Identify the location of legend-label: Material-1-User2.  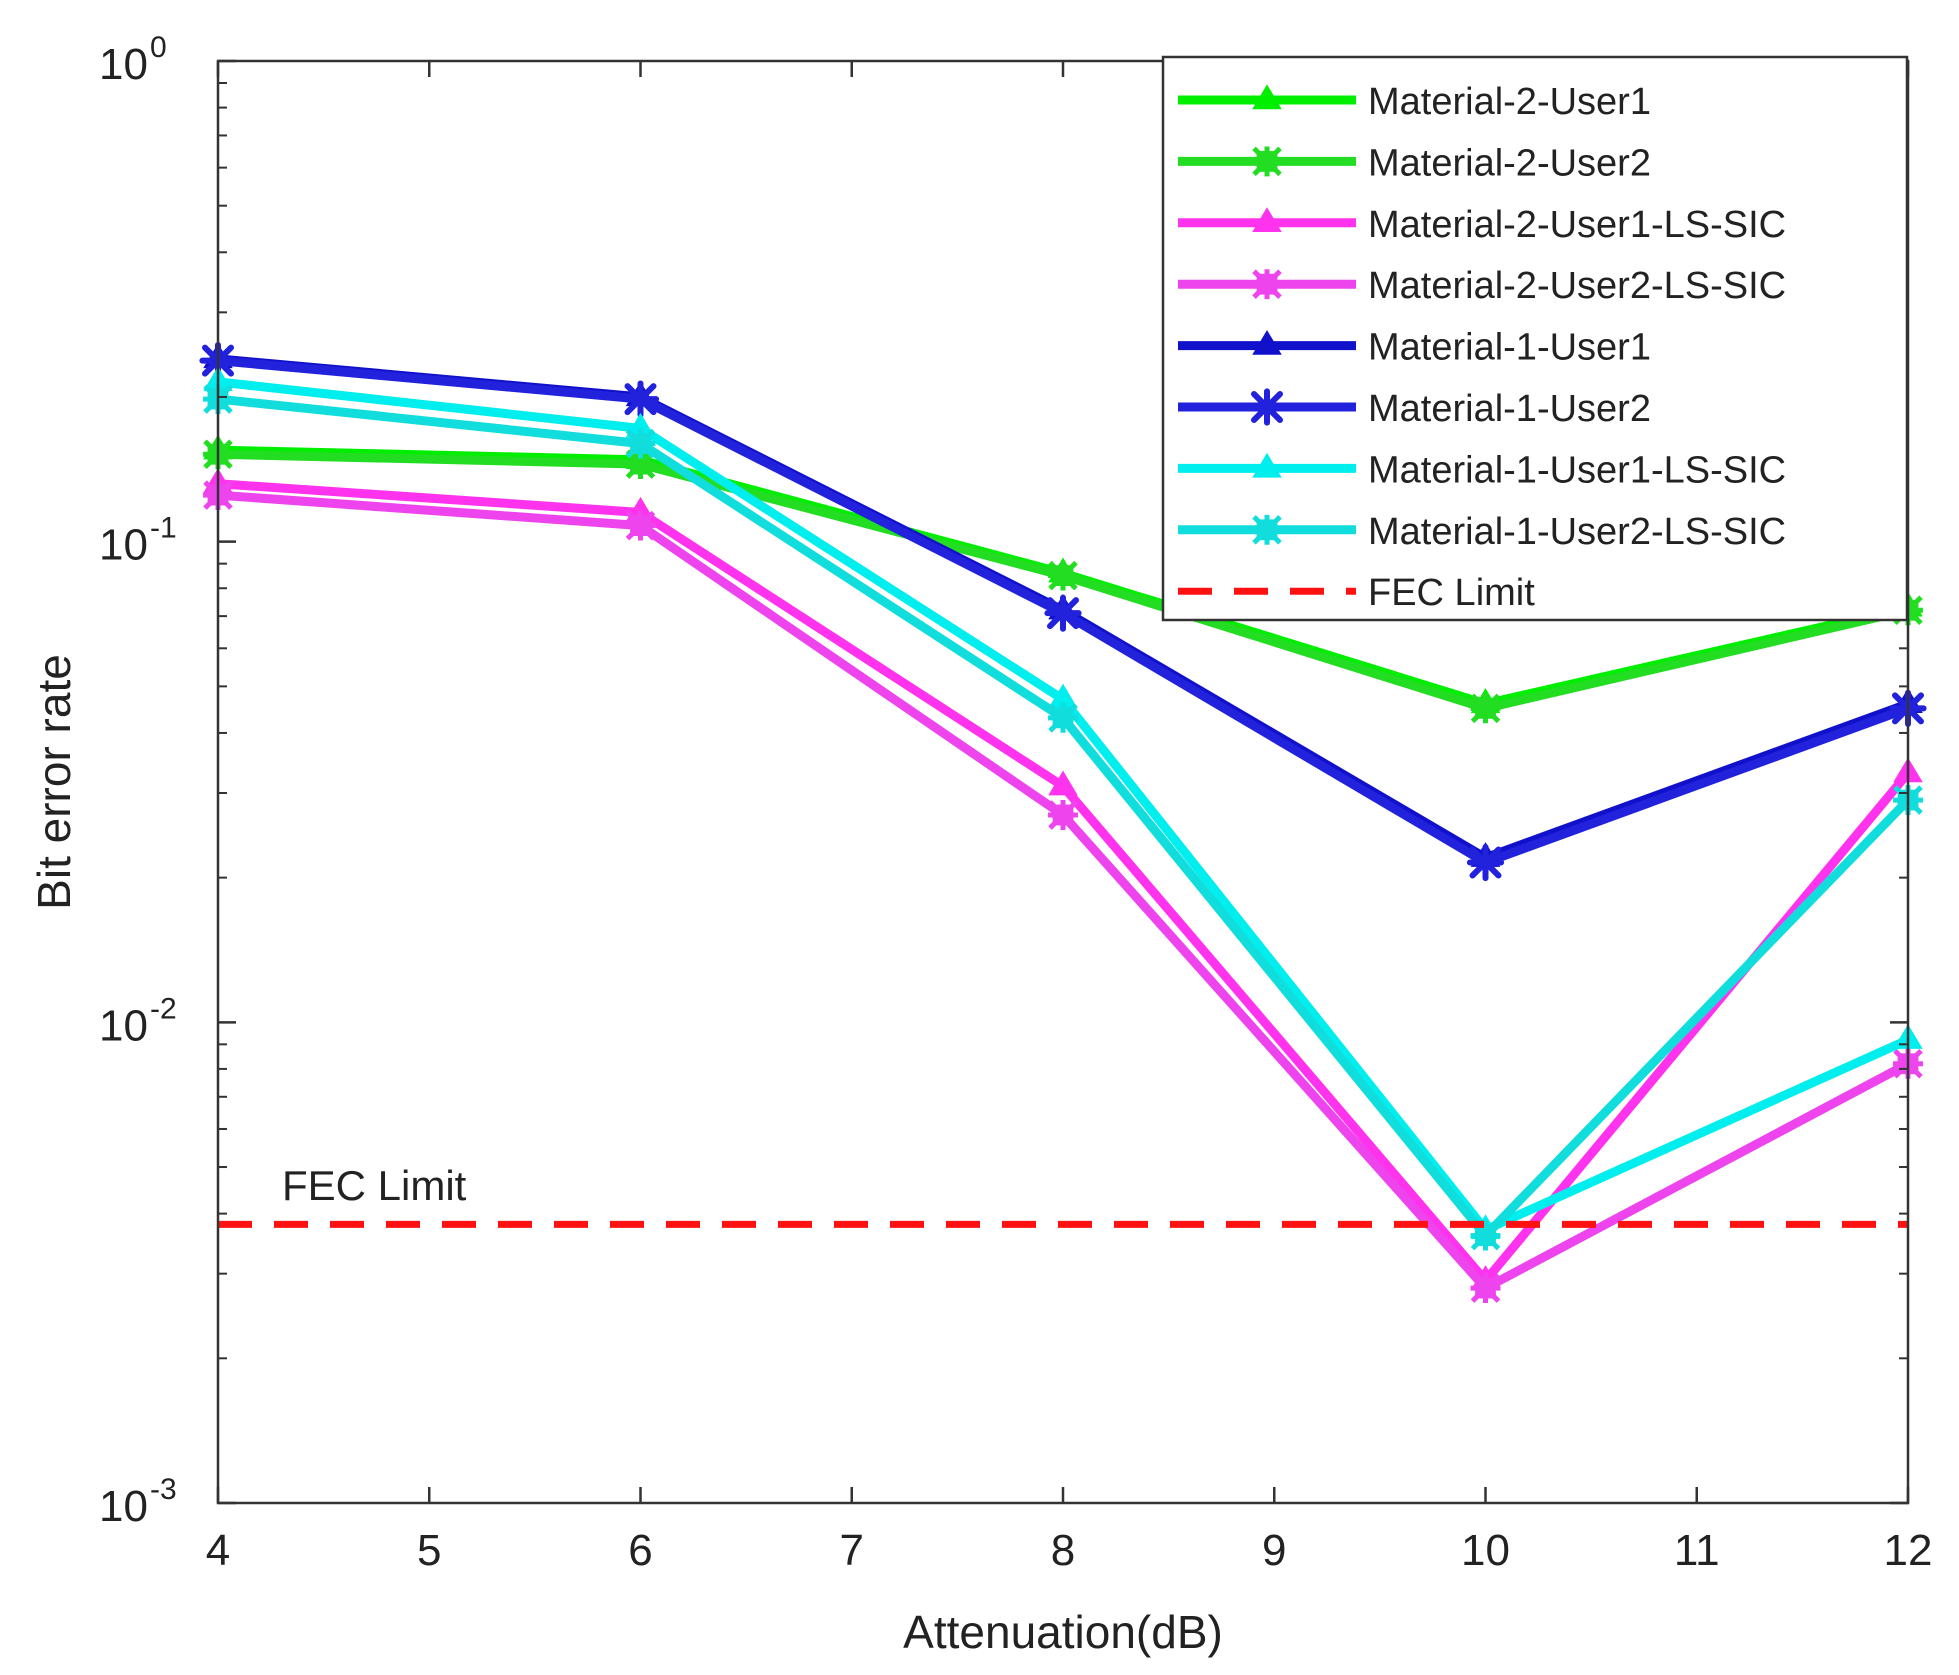
(1509, 409).